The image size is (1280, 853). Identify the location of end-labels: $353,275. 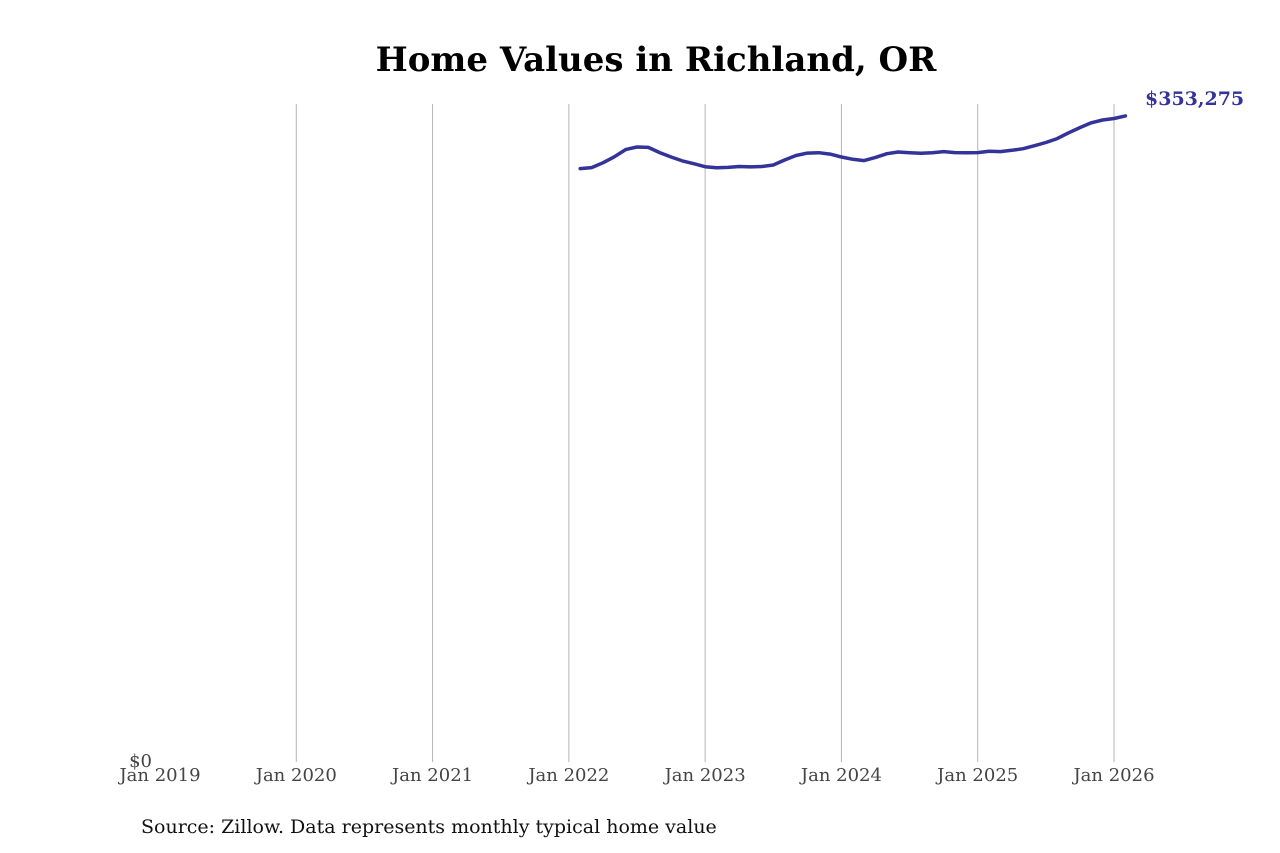
(1194, 99).